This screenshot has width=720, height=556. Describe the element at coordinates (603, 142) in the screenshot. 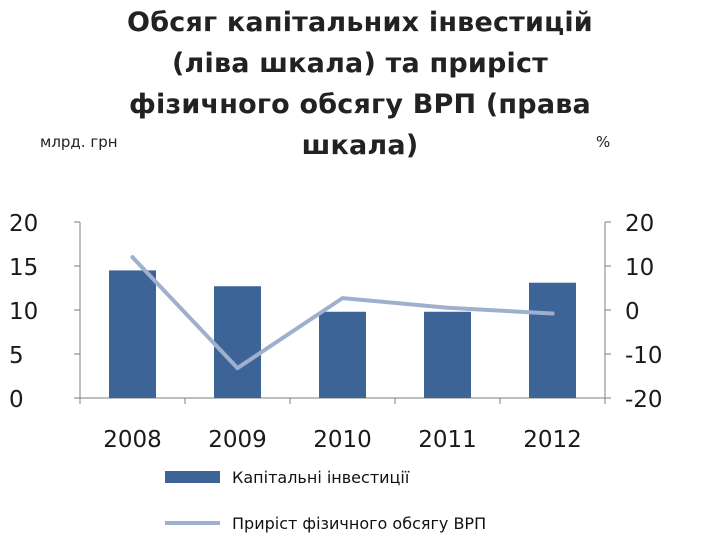

I see `right-axis-unit: %` at that location.